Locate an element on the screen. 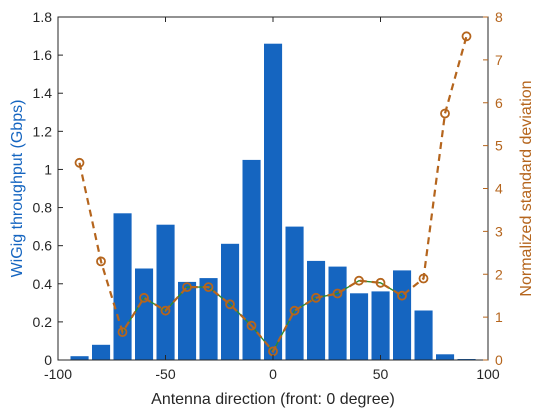 The image size is (550, 417). y-right-tick-label: 5 is located at coordinates (499, 146).